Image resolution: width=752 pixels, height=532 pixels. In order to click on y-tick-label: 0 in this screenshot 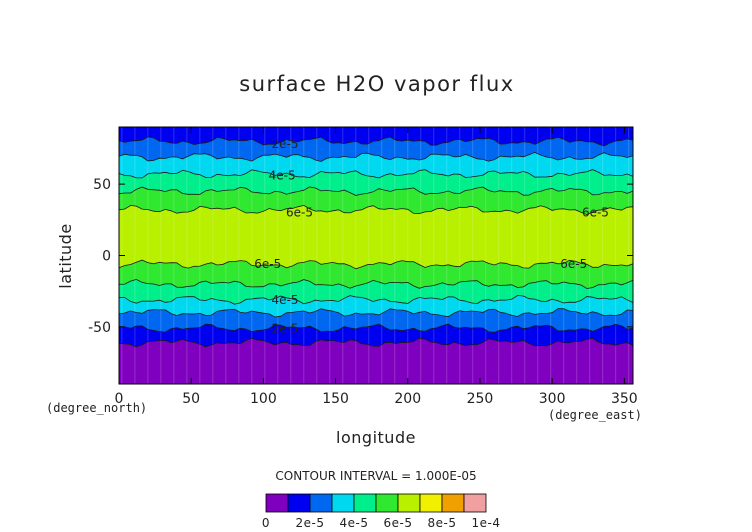, I will do `click(106, 257)`.